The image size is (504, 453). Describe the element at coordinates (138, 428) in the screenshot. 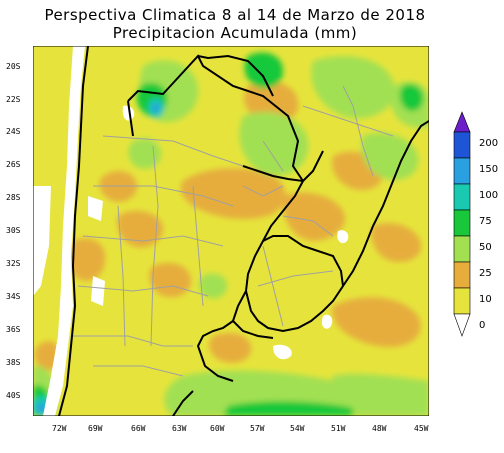

I see `lon-label: 66W` at that location.